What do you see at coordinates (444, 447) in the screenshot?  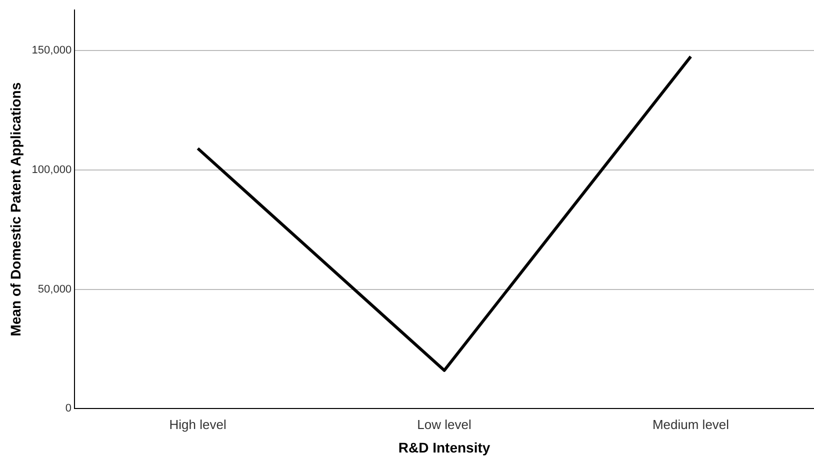 I see `x-axis-title: R&D Intensity` at bounding box center [444, 447].